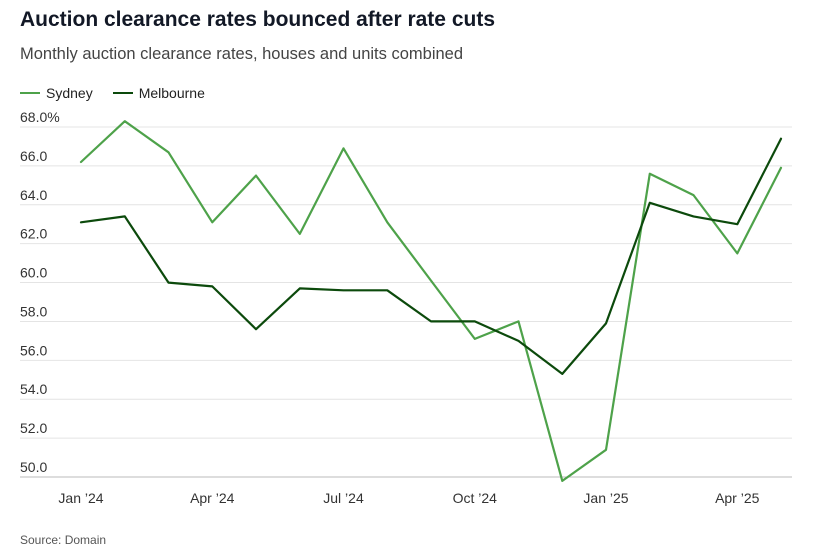  I want to click on legend-item-melbourne: Melbourne, so click(158, 93).